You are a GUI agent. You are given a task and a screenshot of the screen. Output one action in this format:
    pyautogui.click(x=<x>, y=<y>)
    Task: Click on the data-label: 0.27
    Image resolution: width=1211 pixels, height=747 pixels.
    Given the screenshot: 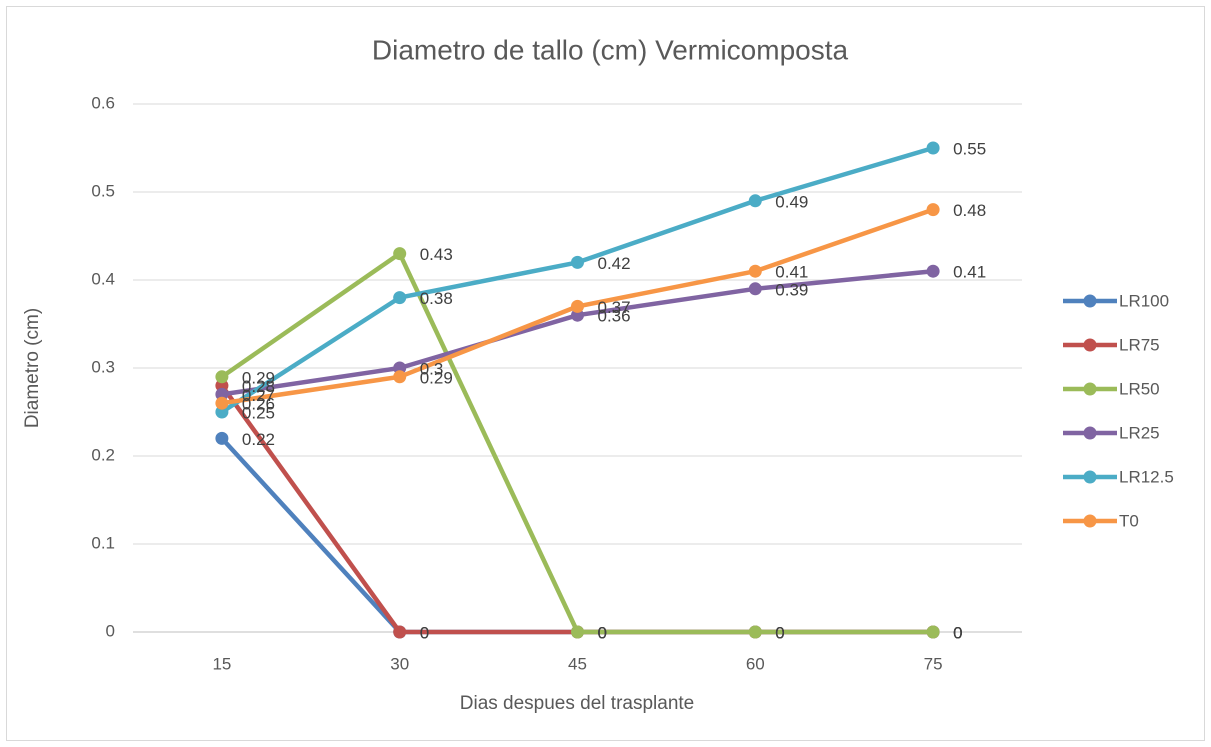 What is the action you would take?
    pyautogui.click(x=258, y=395)
    